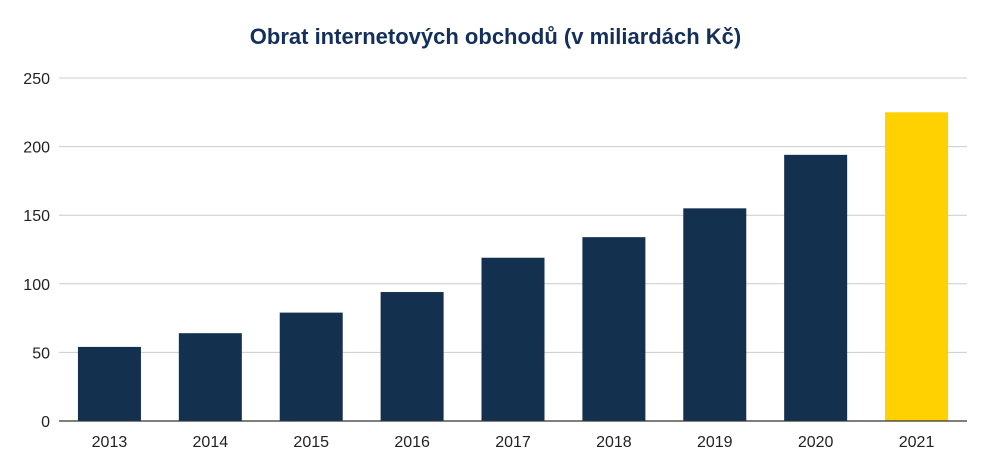 The image size is (991, 475). What do you see at coordinates (311, 366) in the screenshot?
I see `bar-2015` at bounding box center [311, 366].